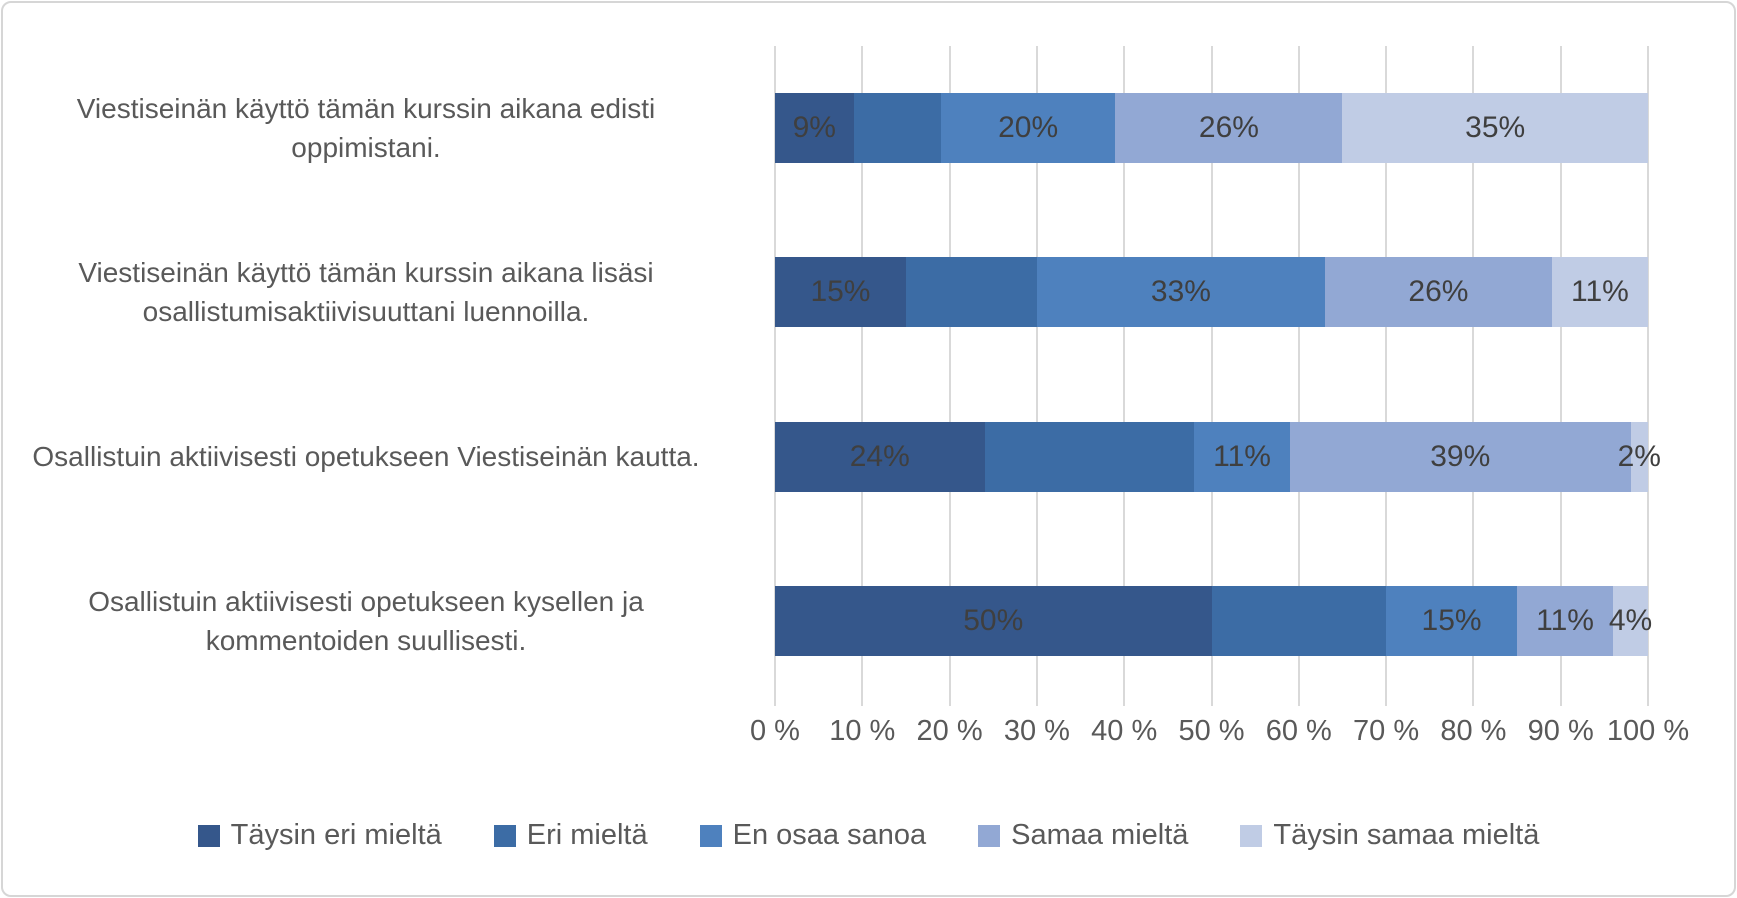 Image resolution: width=1737 pixels, height=898 pixels. Describe the element at coordinates (1473, 731) in the screenshot. I see `x-tick-label: 80 %` at that location.